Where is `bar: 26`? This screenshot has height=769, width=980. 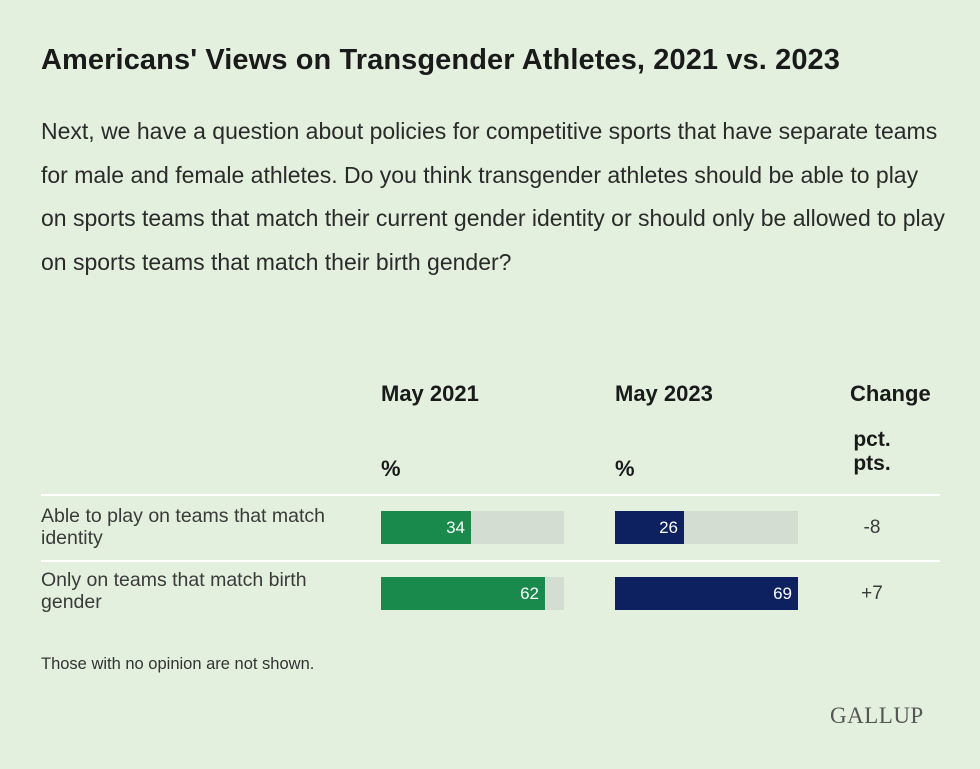
bar: 26 is located at coordinates (649, 527).